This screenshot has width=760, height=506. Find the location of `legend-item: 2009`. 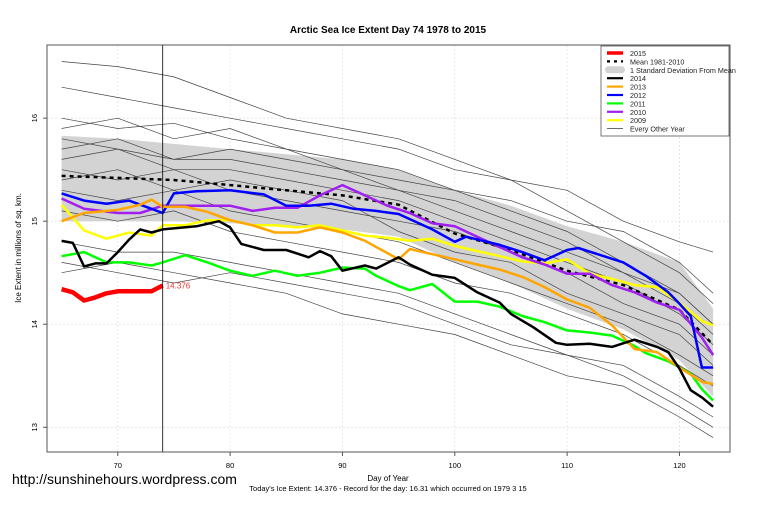

legend-item: 2009 is located at coordinates (626, 120).